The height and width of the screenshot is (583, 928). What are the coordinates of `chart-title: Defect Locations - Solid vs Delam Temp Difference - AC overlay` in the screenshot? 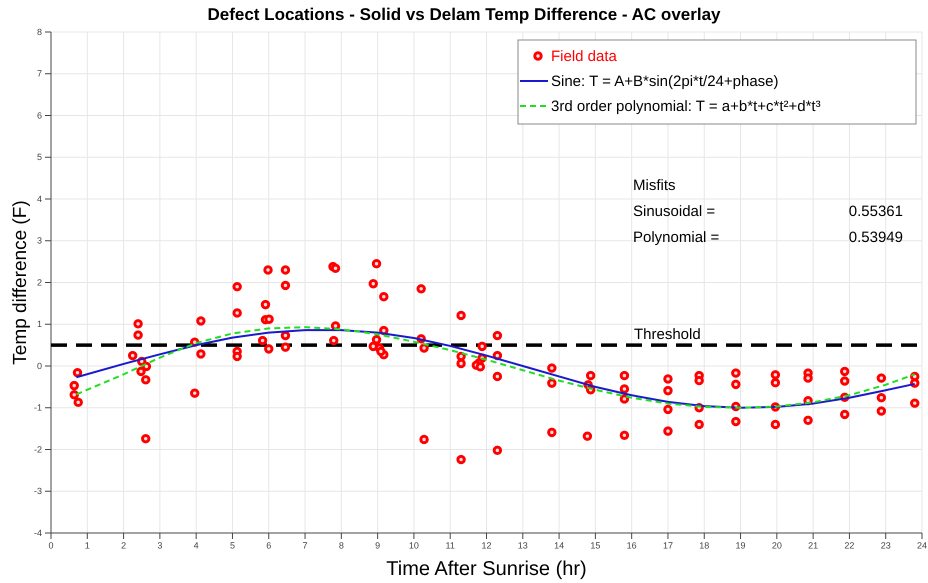 It's located at (465, 14).